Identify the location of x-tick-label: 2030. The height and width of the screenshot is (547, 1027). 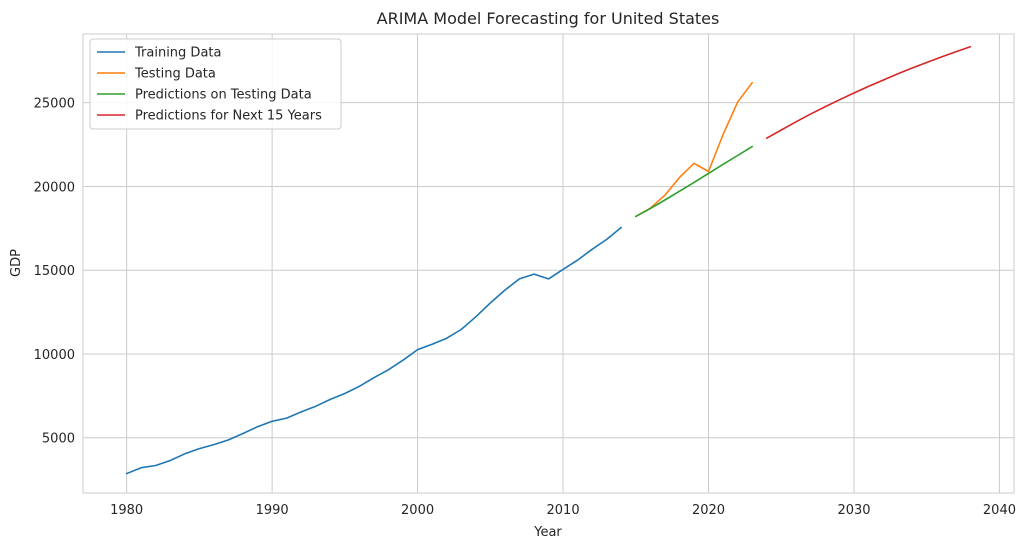
(853, 510).